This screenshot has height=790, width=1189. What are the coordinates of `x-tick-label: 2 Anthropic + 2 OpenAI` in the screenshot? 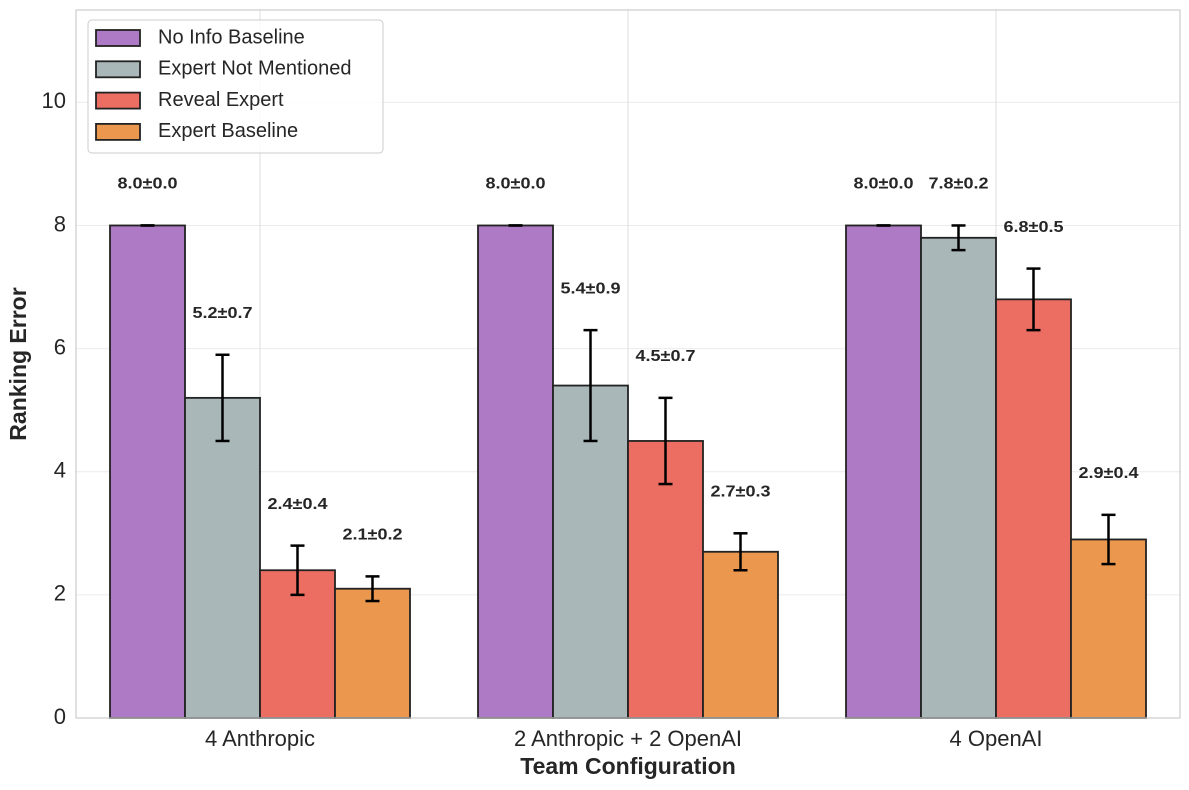 It's located at (628, 738).